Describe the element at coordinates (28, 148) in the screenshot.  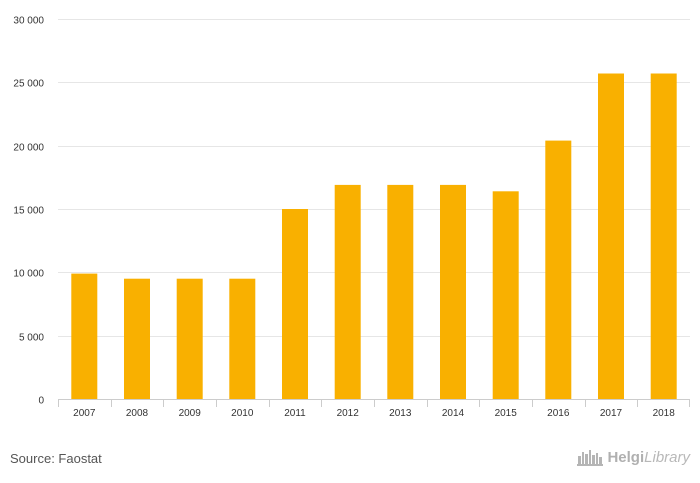
I see `y-tick-label: 20 000` at that location.